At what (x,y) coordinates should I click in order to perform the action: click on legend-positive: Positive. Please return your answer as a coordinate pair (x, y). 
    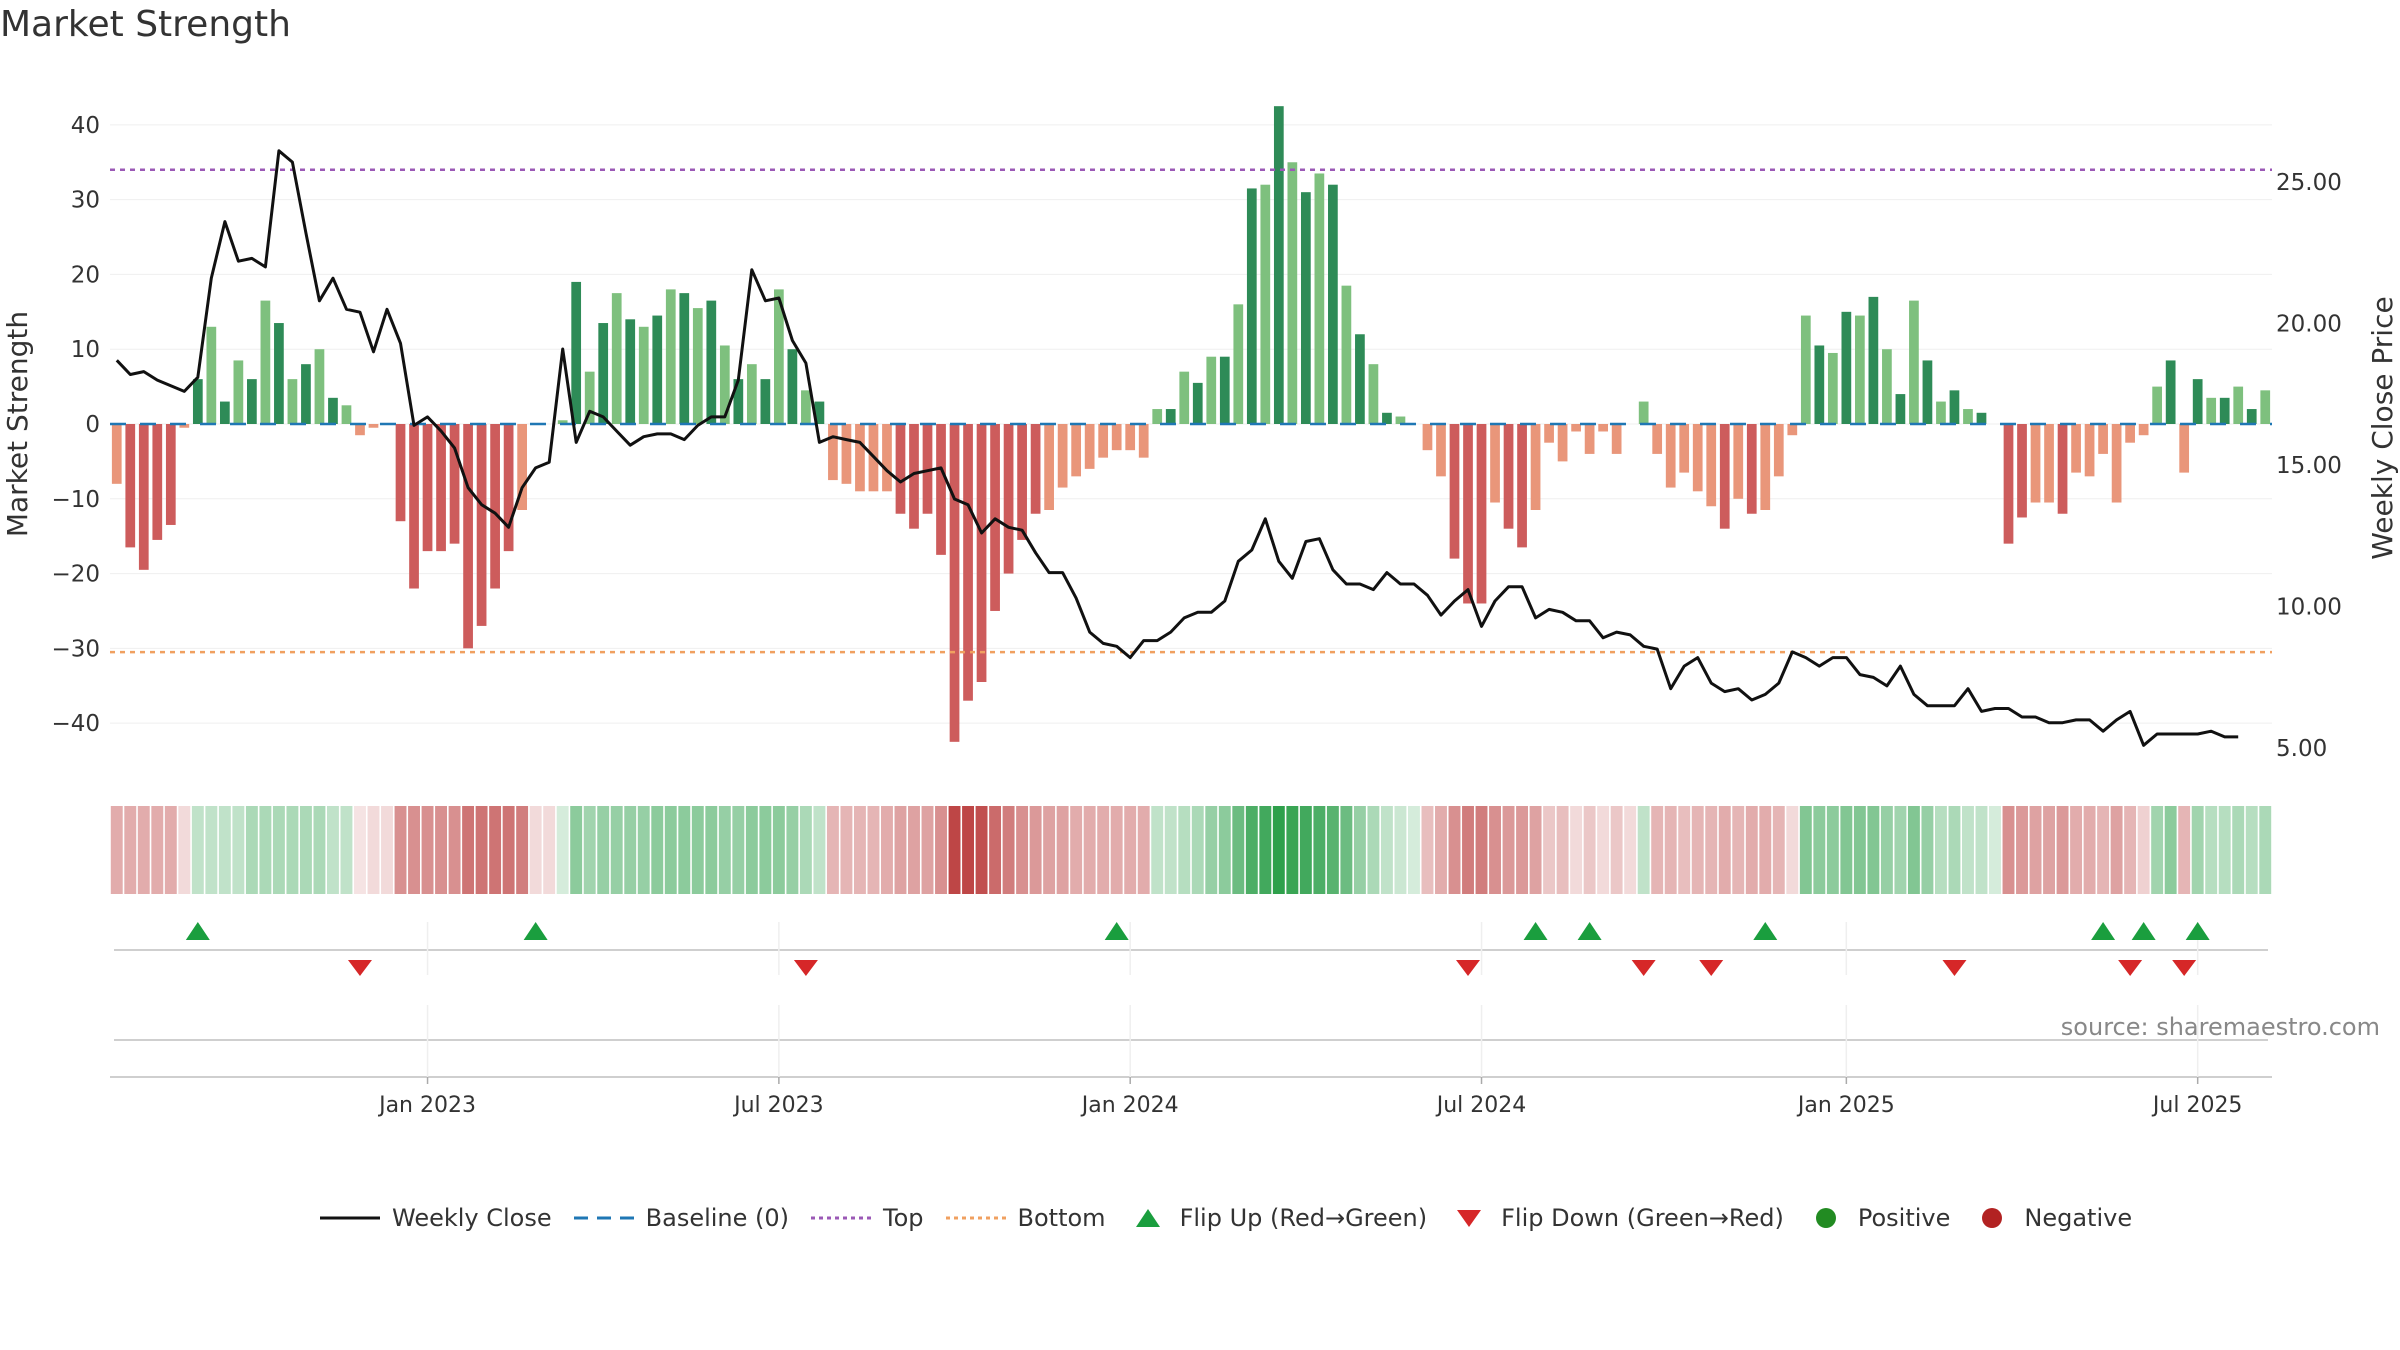
    Looking at the image, I should click on (1878, 1218).